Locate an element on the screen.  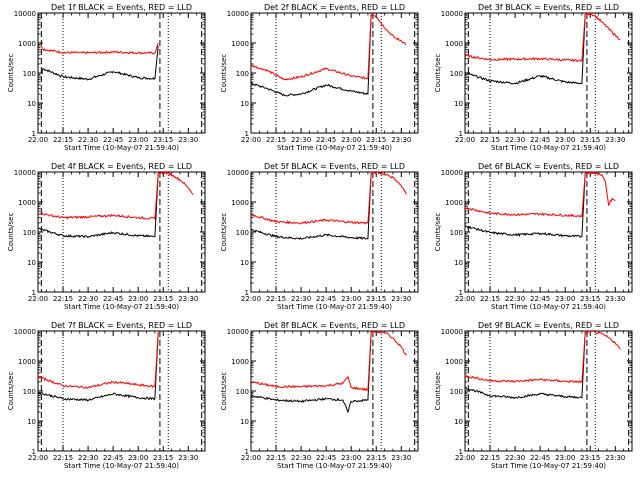
chart-title: Det 4f BLACK = Events, RED = LLD is located at coordinates (121, 166).